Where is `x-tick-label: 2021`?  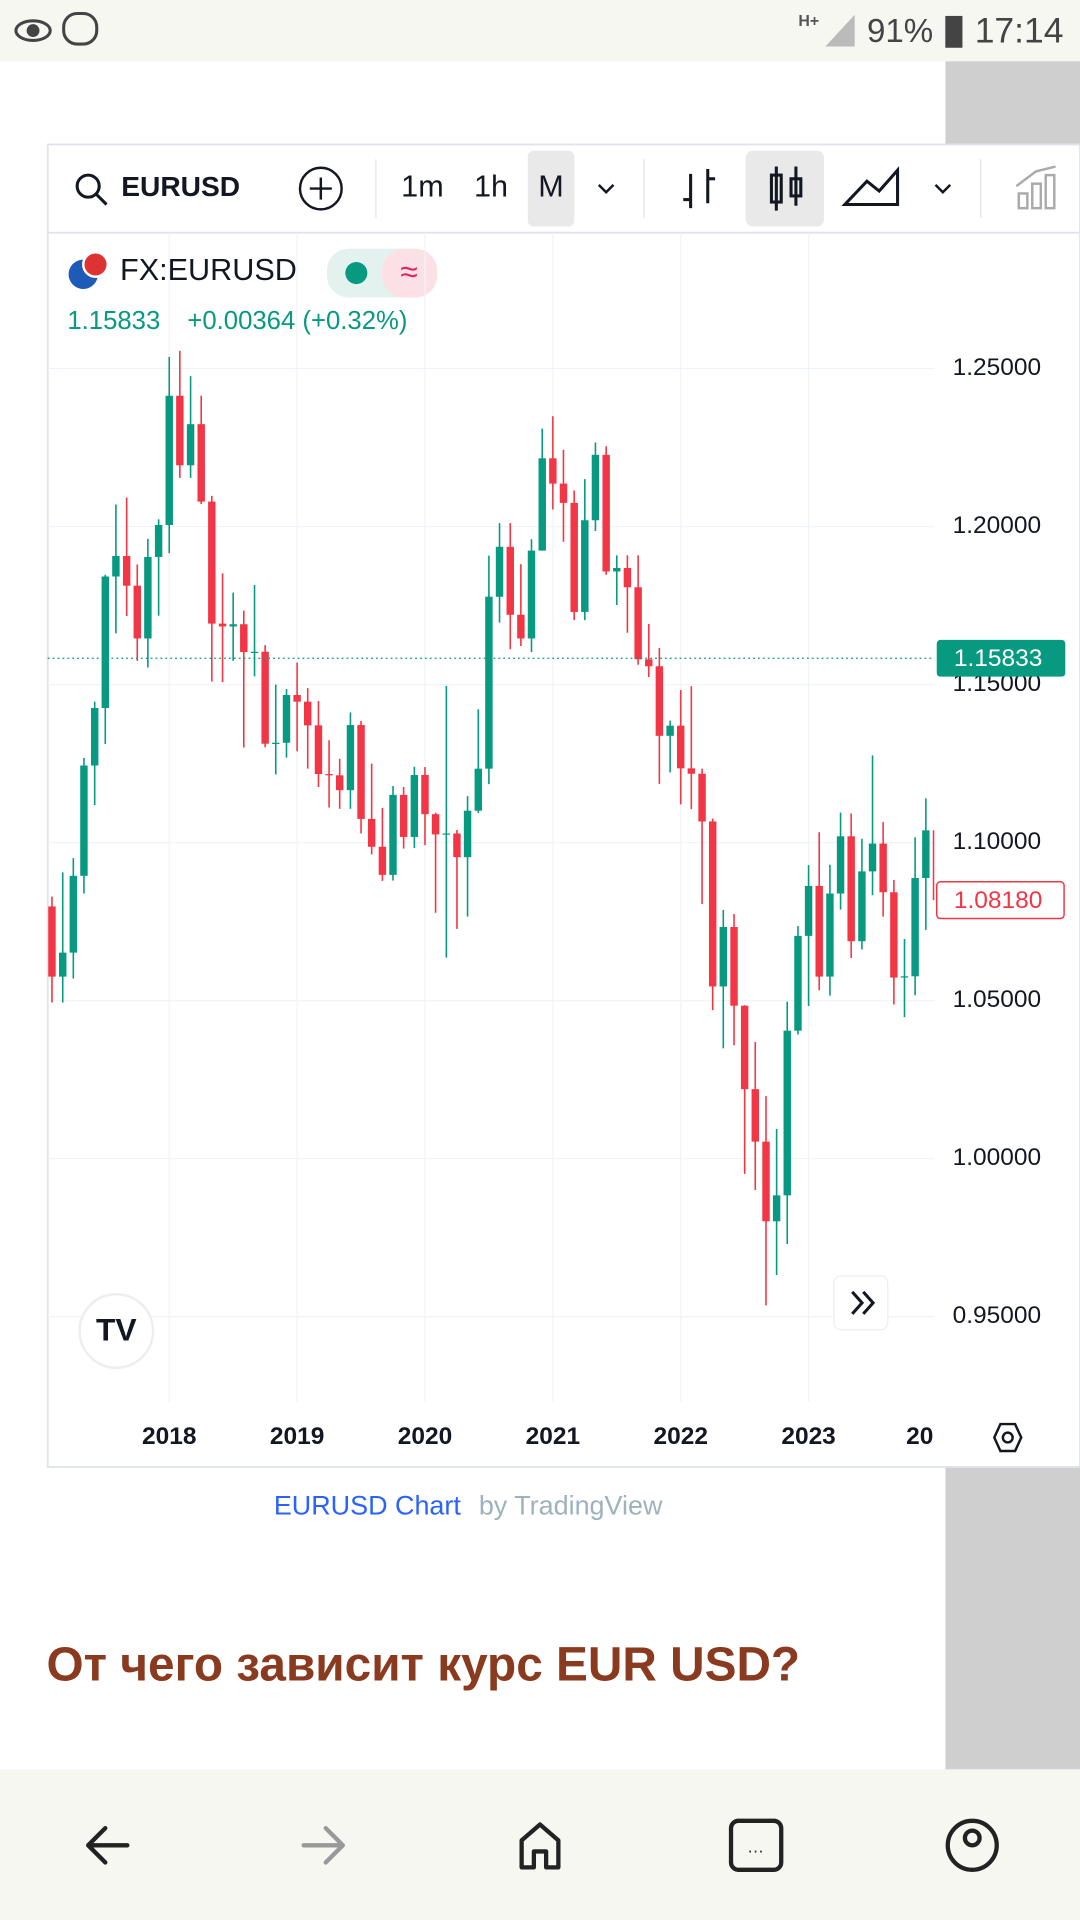 x-tick-label: 2021 is located at coordinates (553, 1436).